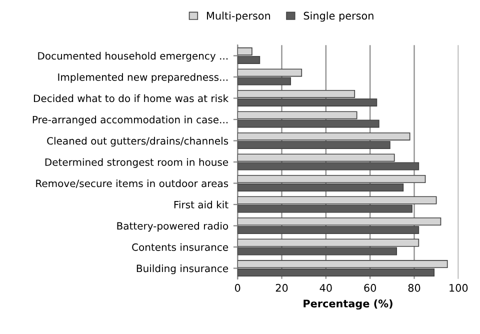  What do you see at coordinates (282, 288) in the screenshot?
I see `x-tick-label: 20` at bounding box center [282, 288].